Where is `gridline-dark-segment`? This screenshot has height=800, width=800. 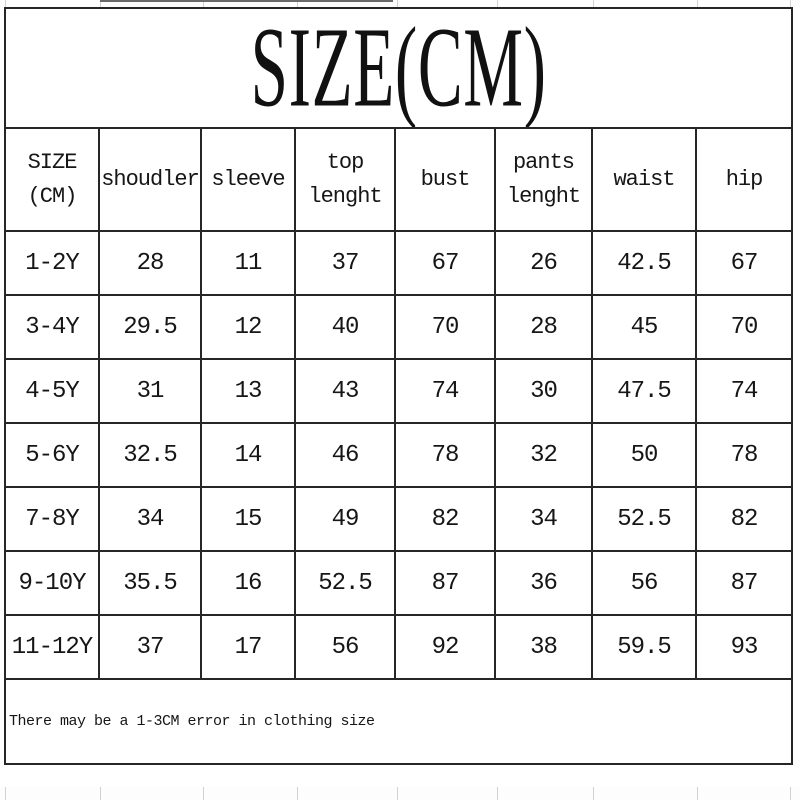
gridline-dark-segment is located at coordinates (246, 1).